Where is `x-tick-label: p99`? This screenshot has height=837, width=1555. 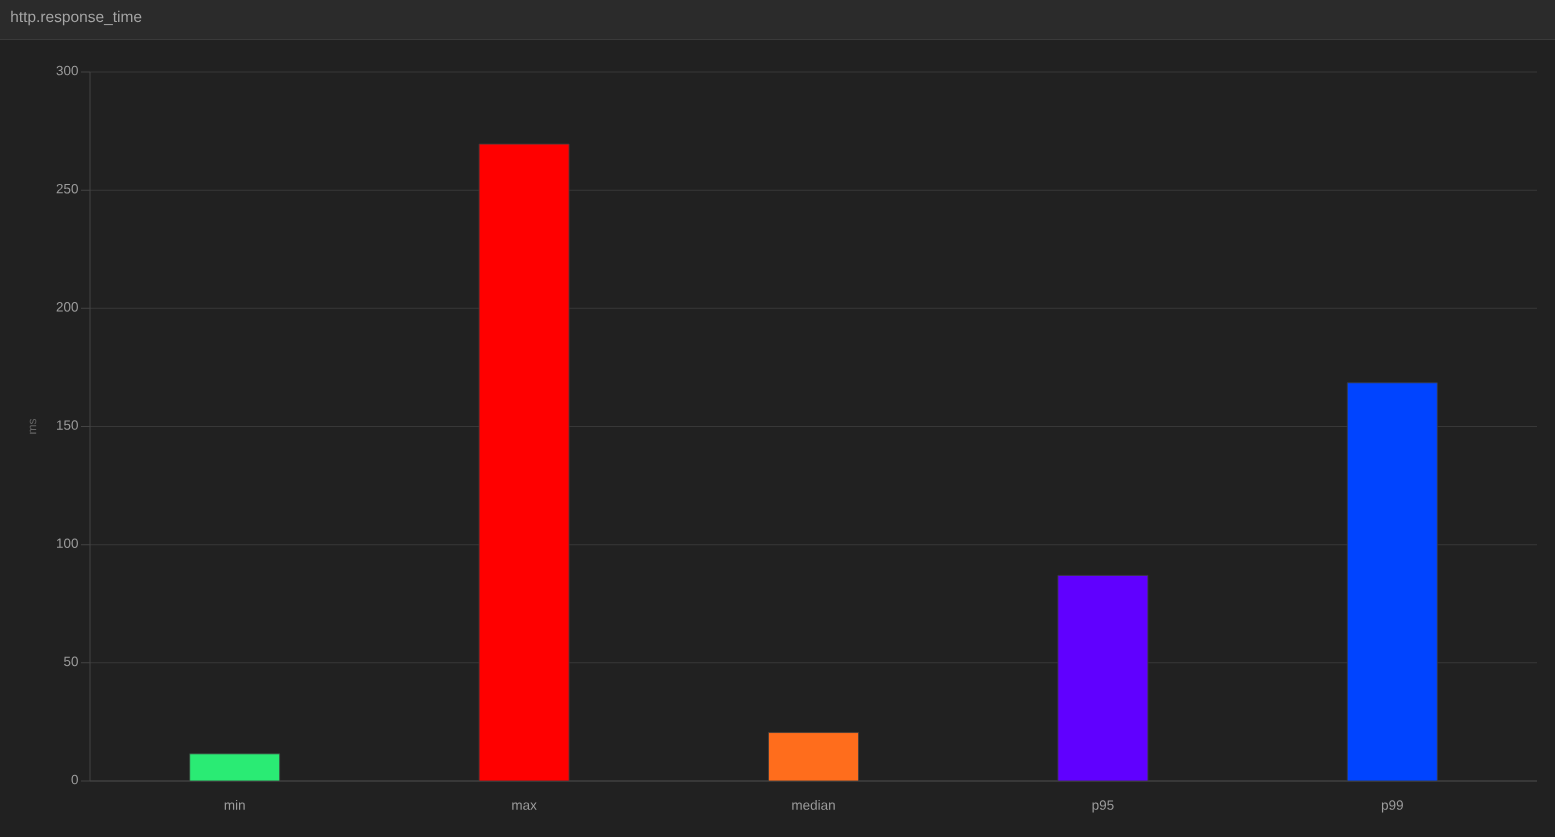 x-tick-label: p99 is located at coordinates (1392, 806).